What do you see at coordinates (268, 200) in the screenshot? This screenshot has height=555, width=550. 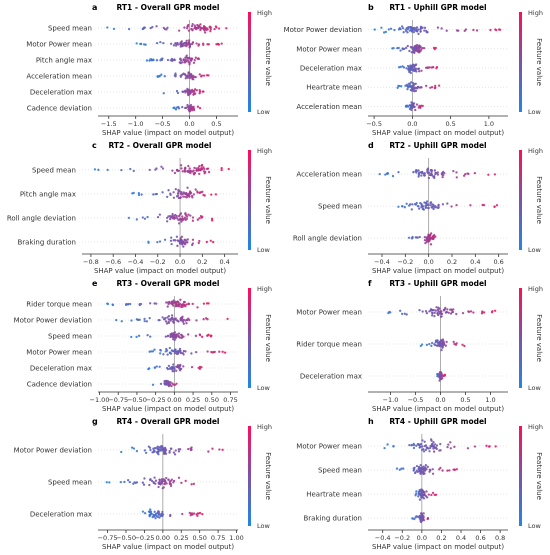 I see `colorbar-title: Feature value` at bounding box center [268, 200].